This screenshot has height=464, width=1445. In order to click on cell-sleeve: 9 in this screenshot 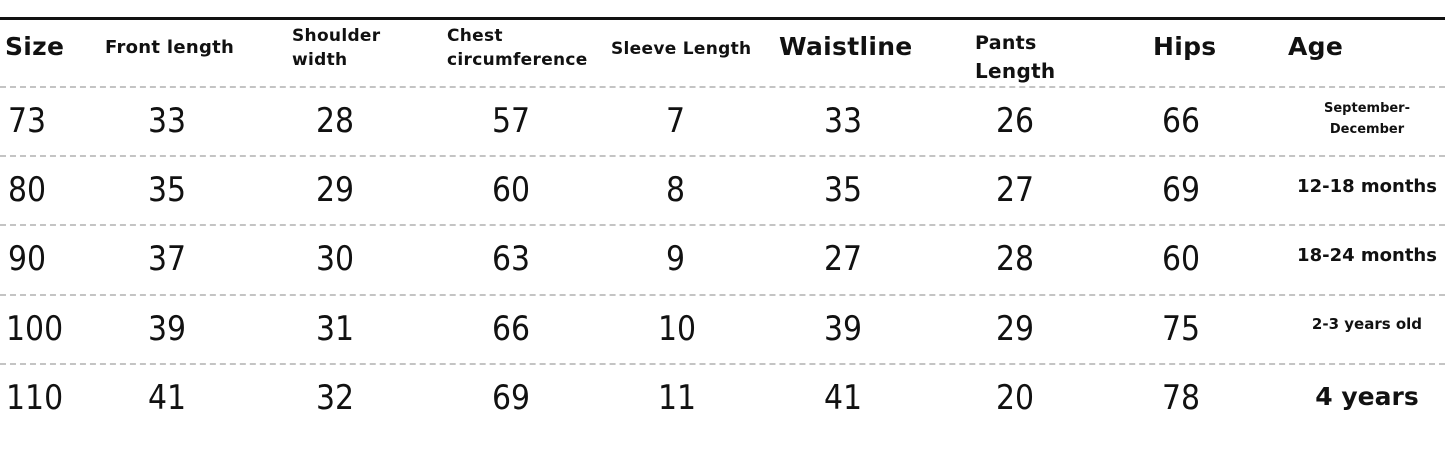, I will do `click(676, 259)`.